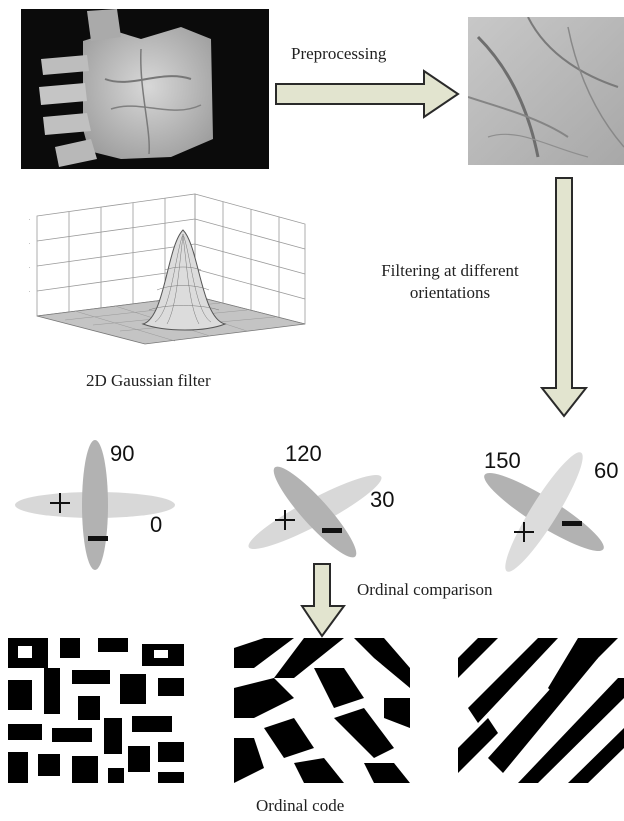  Describe the element at coordinates (546, 91) in the screenshot. I see `roi-image` at that location.